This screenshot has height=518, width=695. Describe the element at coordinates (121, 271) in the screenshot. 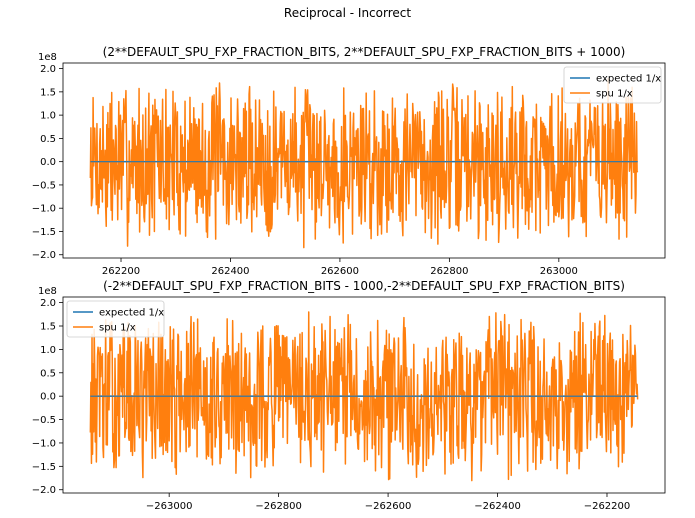

I see `x-tick-label: 262200` at that location.